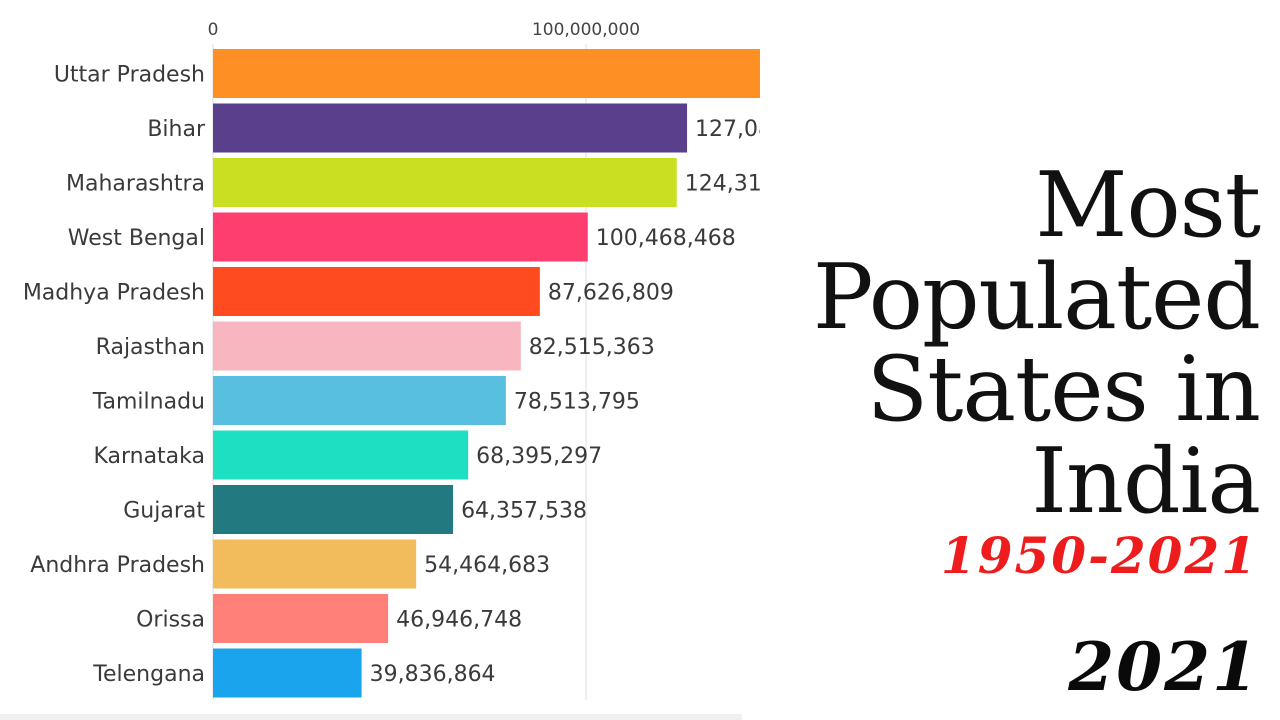  I want to click on value-label: 39,836,864, so click(433, 674).